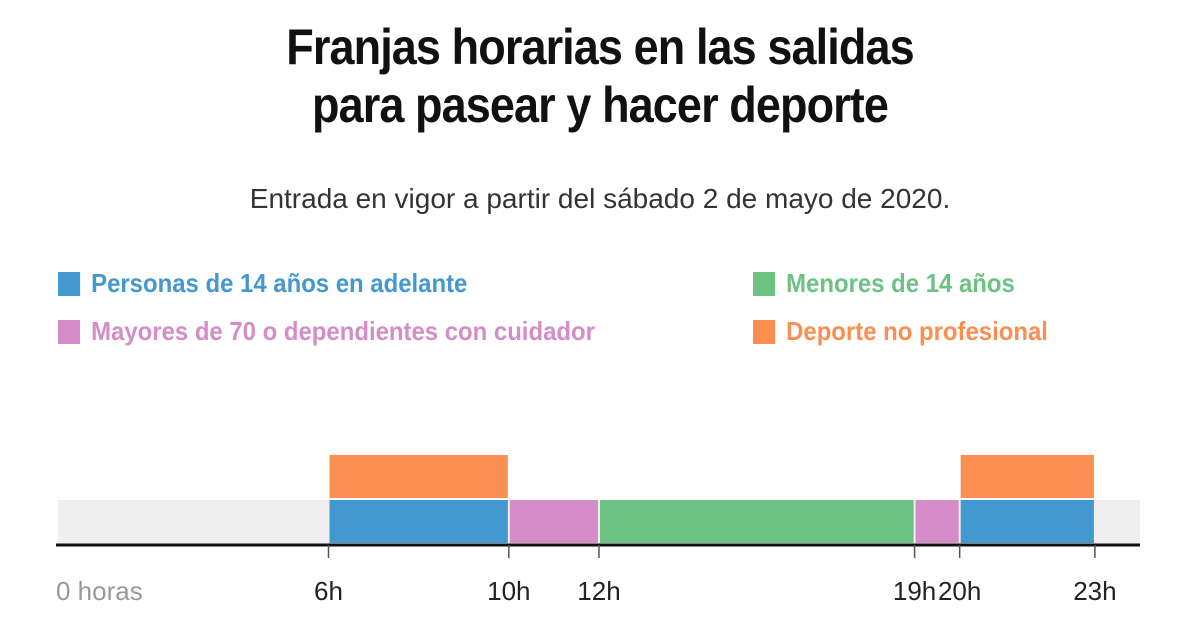 The image size is (1200, 629). I want to click on tick-label: 23h, so click(1094, 591).